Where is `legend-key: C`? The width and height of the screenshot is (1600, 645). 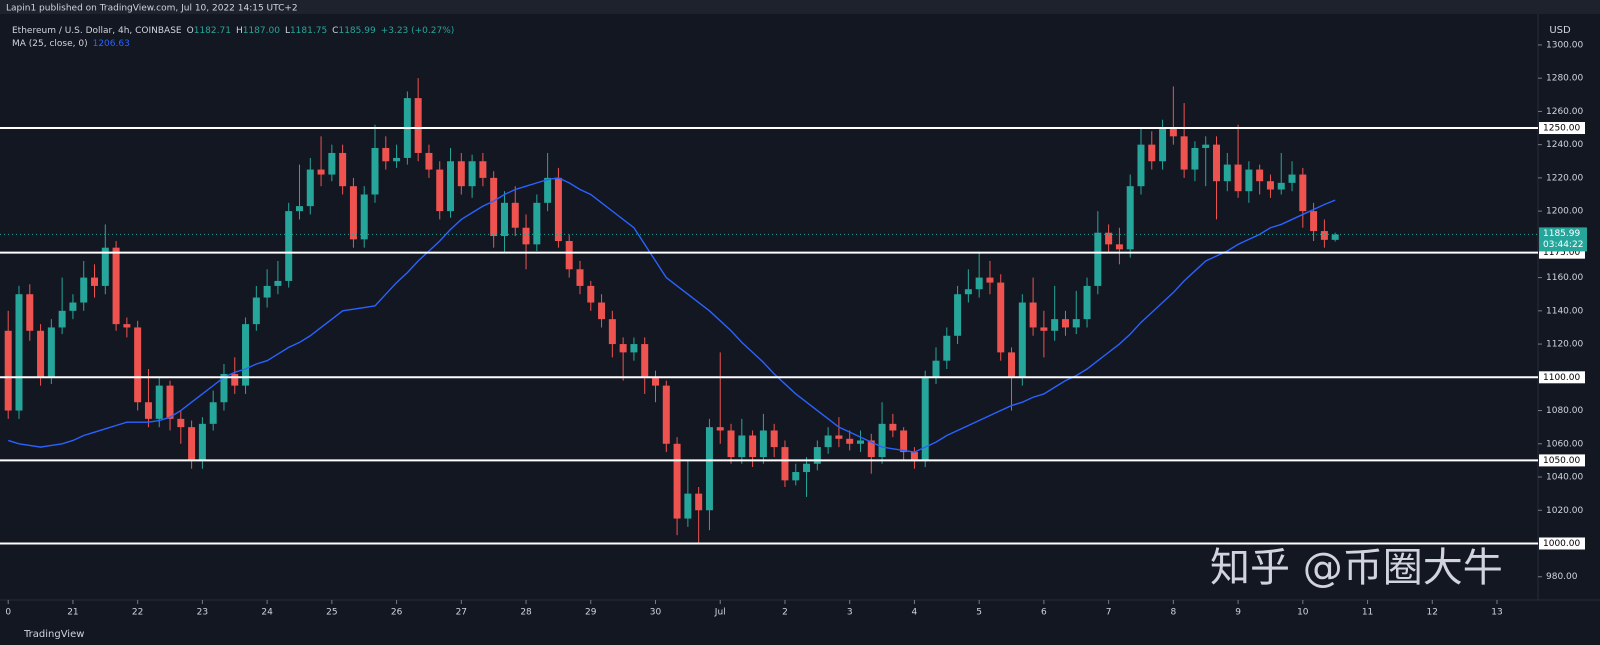
legend-key: C is located at coordinates (335, 31).